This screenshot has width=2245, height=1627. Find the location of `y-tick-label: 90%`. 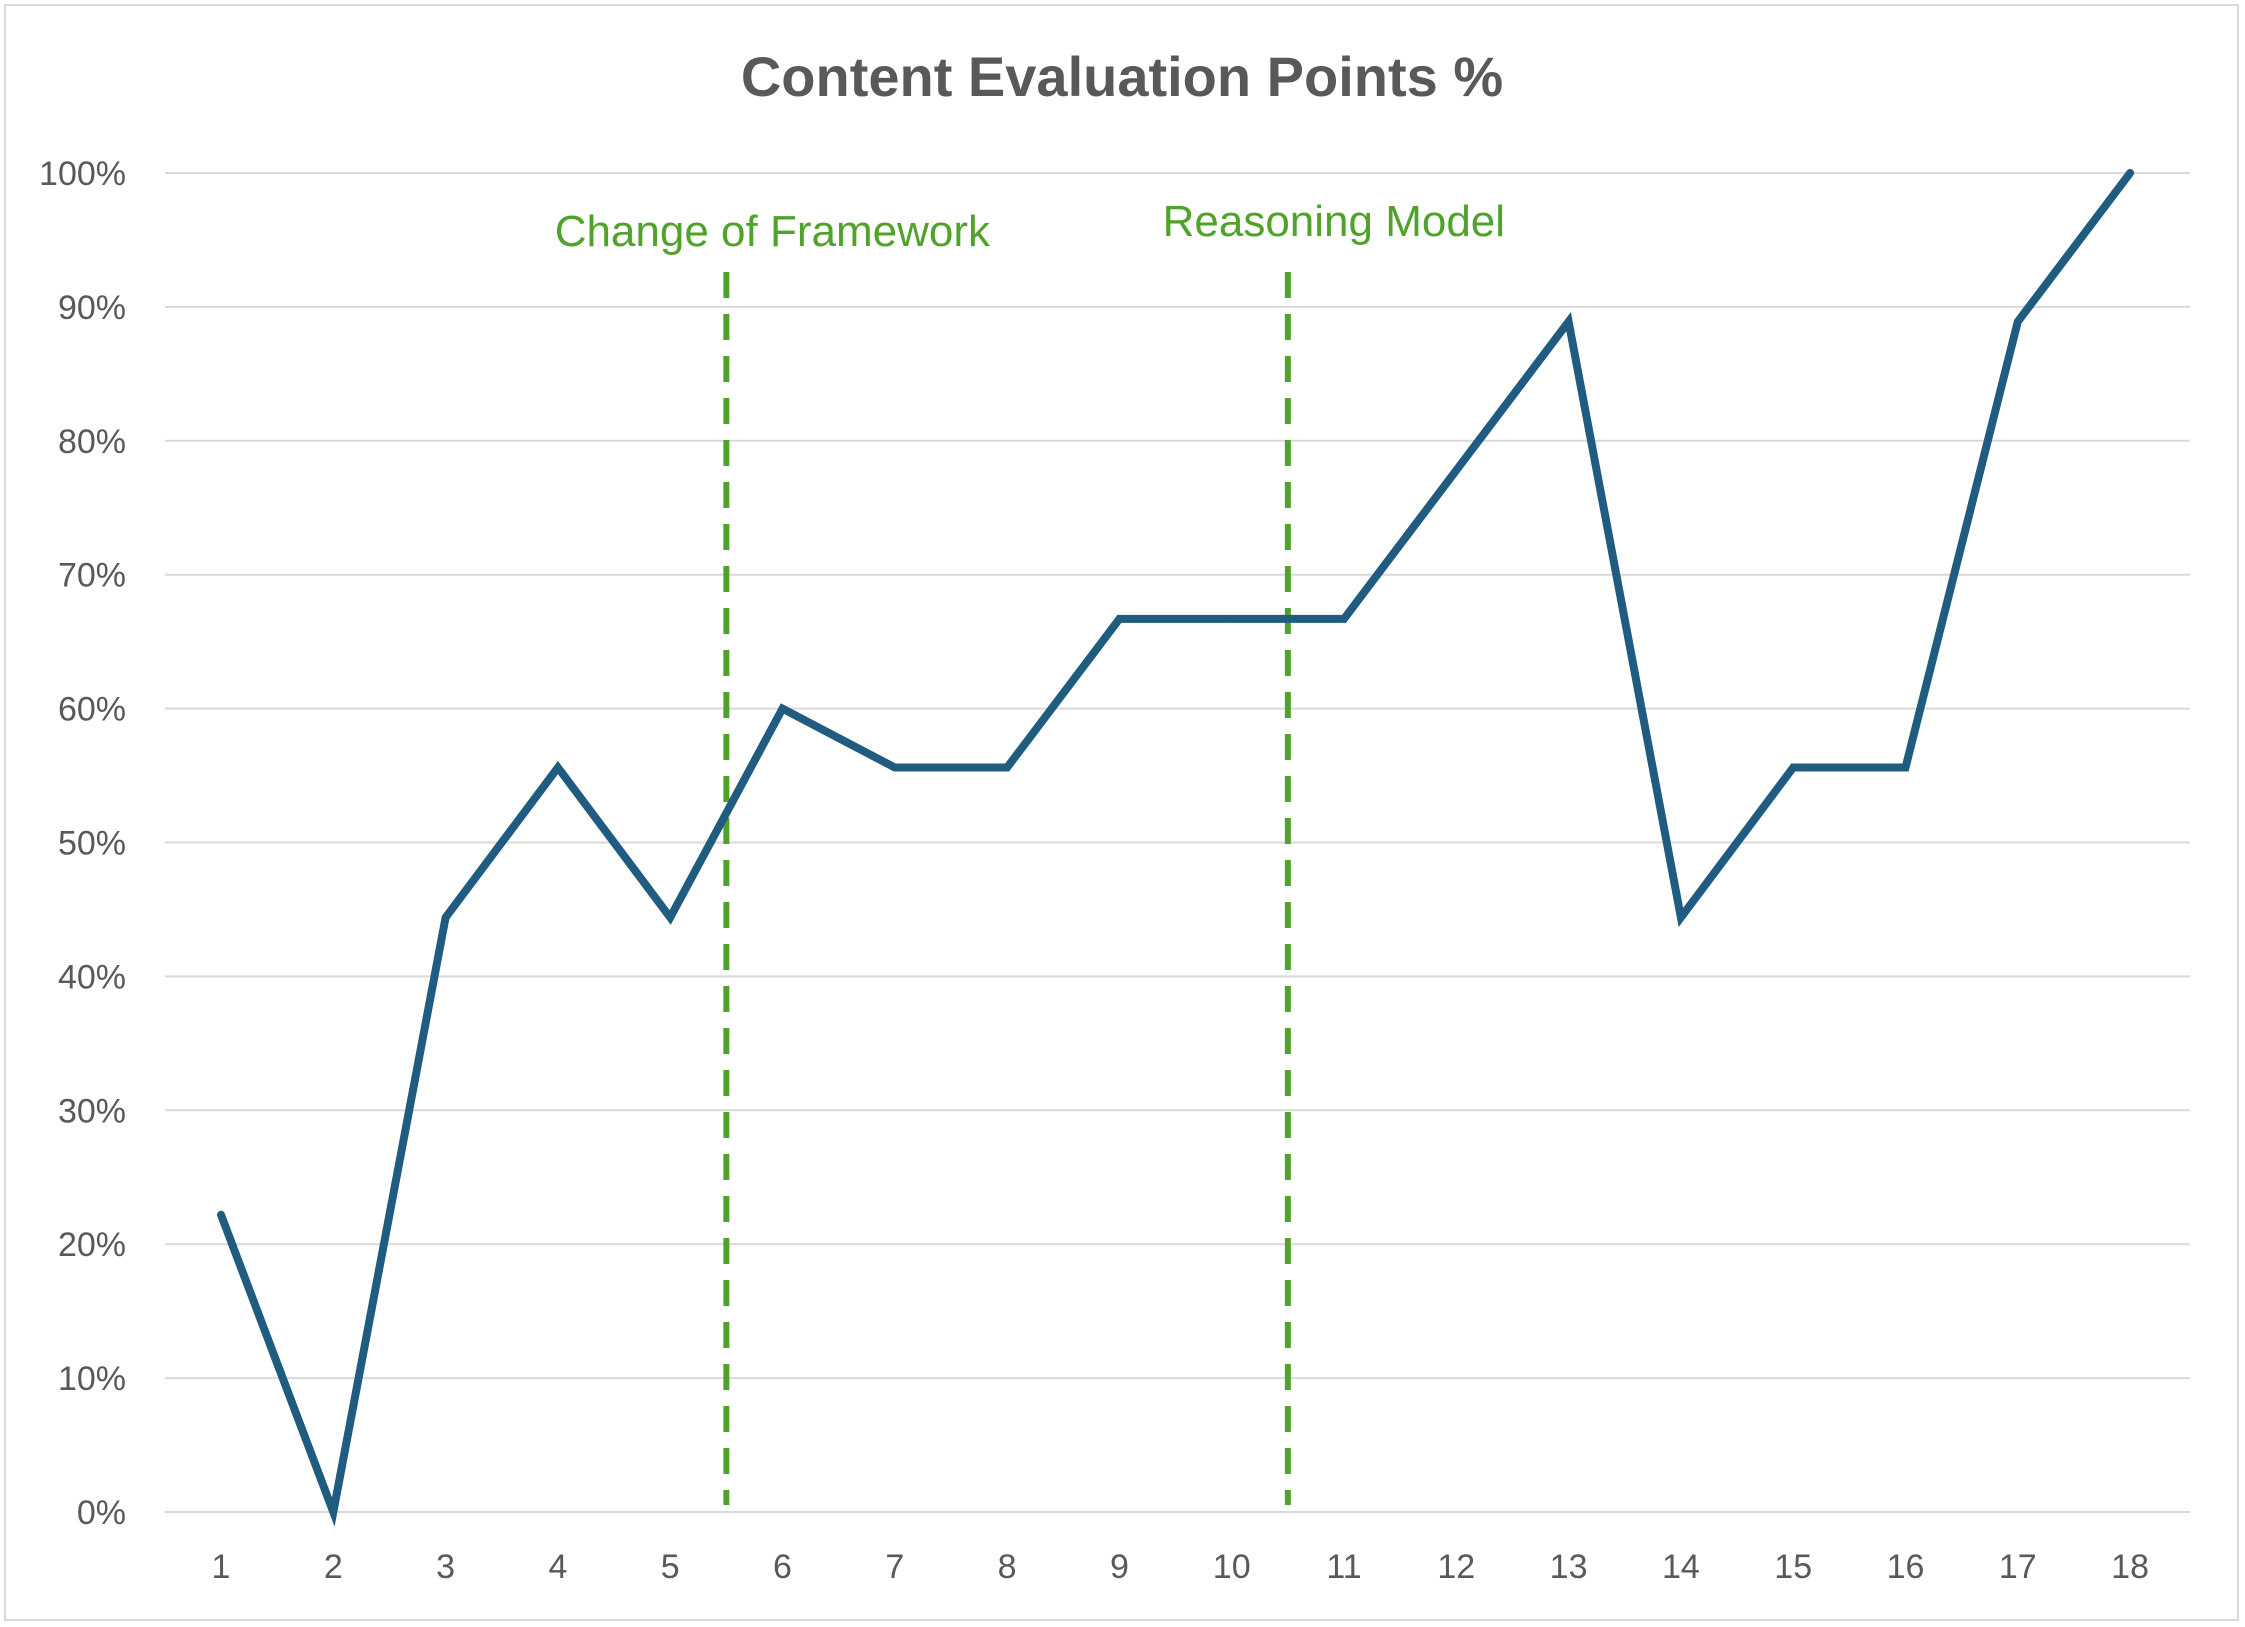

y-tick-label: 90% is located at coordinates (92, 308).